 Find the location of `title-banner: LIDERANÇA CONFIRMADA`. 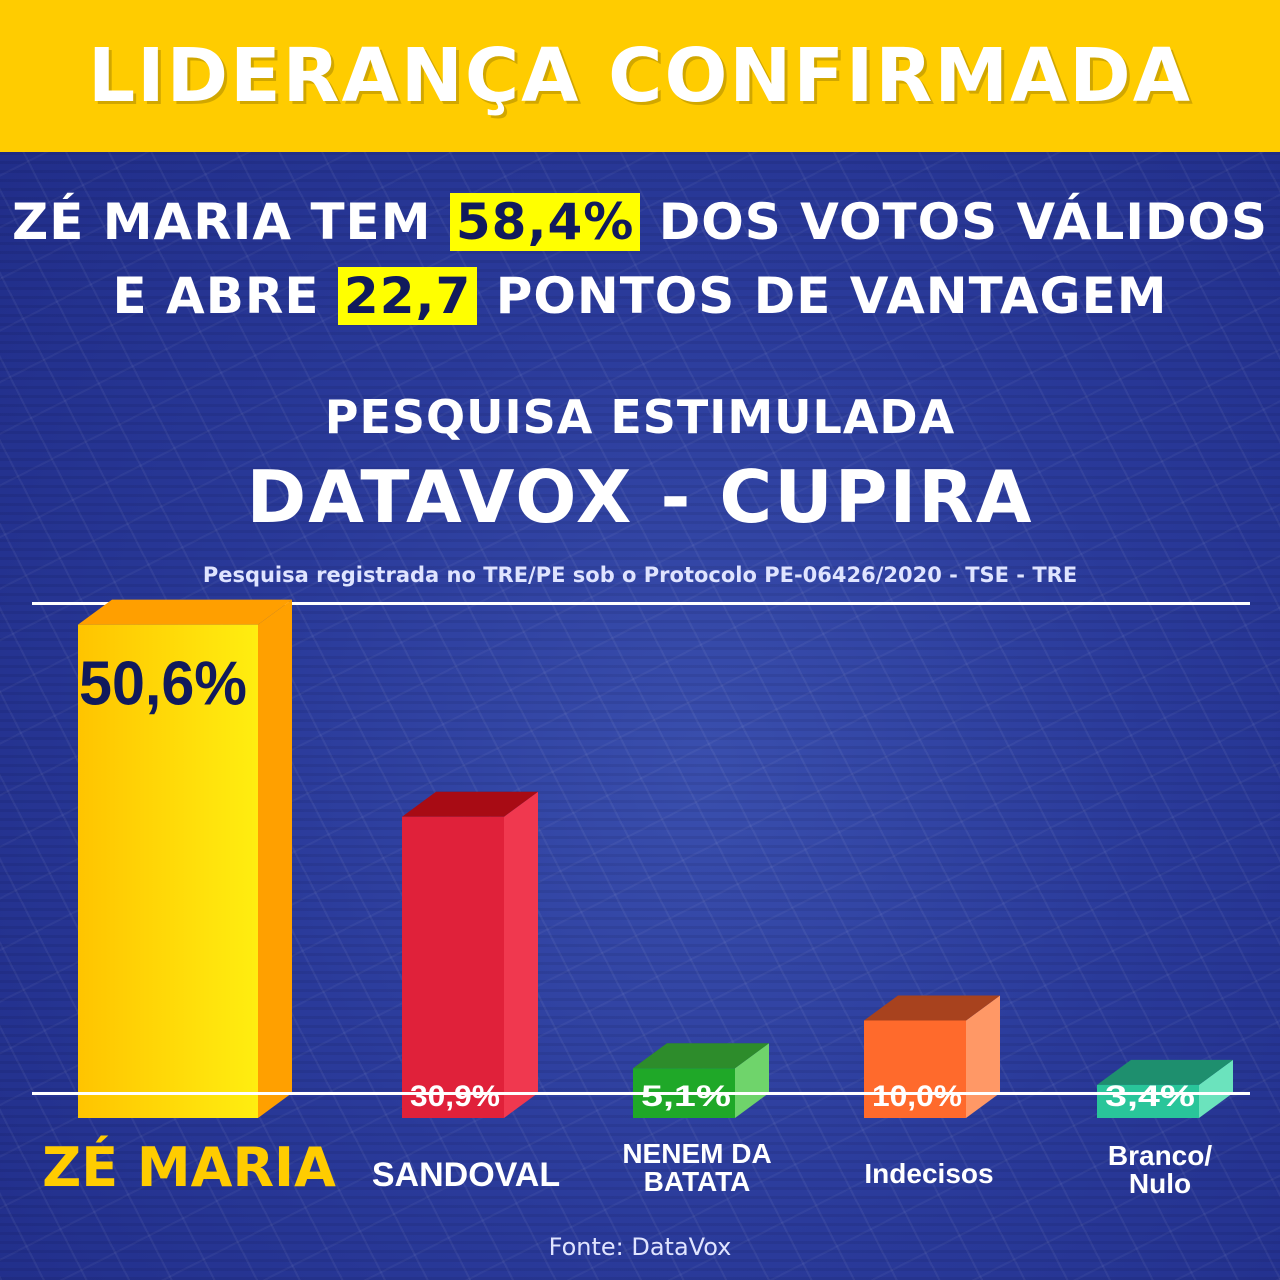

title-banner: LIDERANÇA CONFIRMADA is located at coordinates (640, 76).